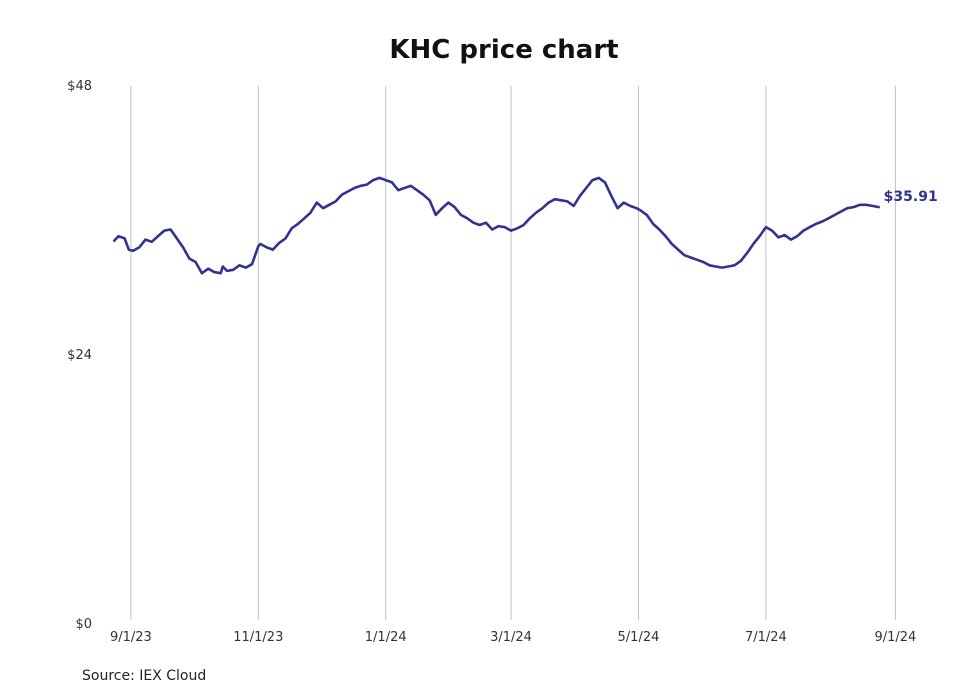 This screenshot has height=699, width=980. I want to click on x-tick-label: 11/1/23, so click(258, 637).